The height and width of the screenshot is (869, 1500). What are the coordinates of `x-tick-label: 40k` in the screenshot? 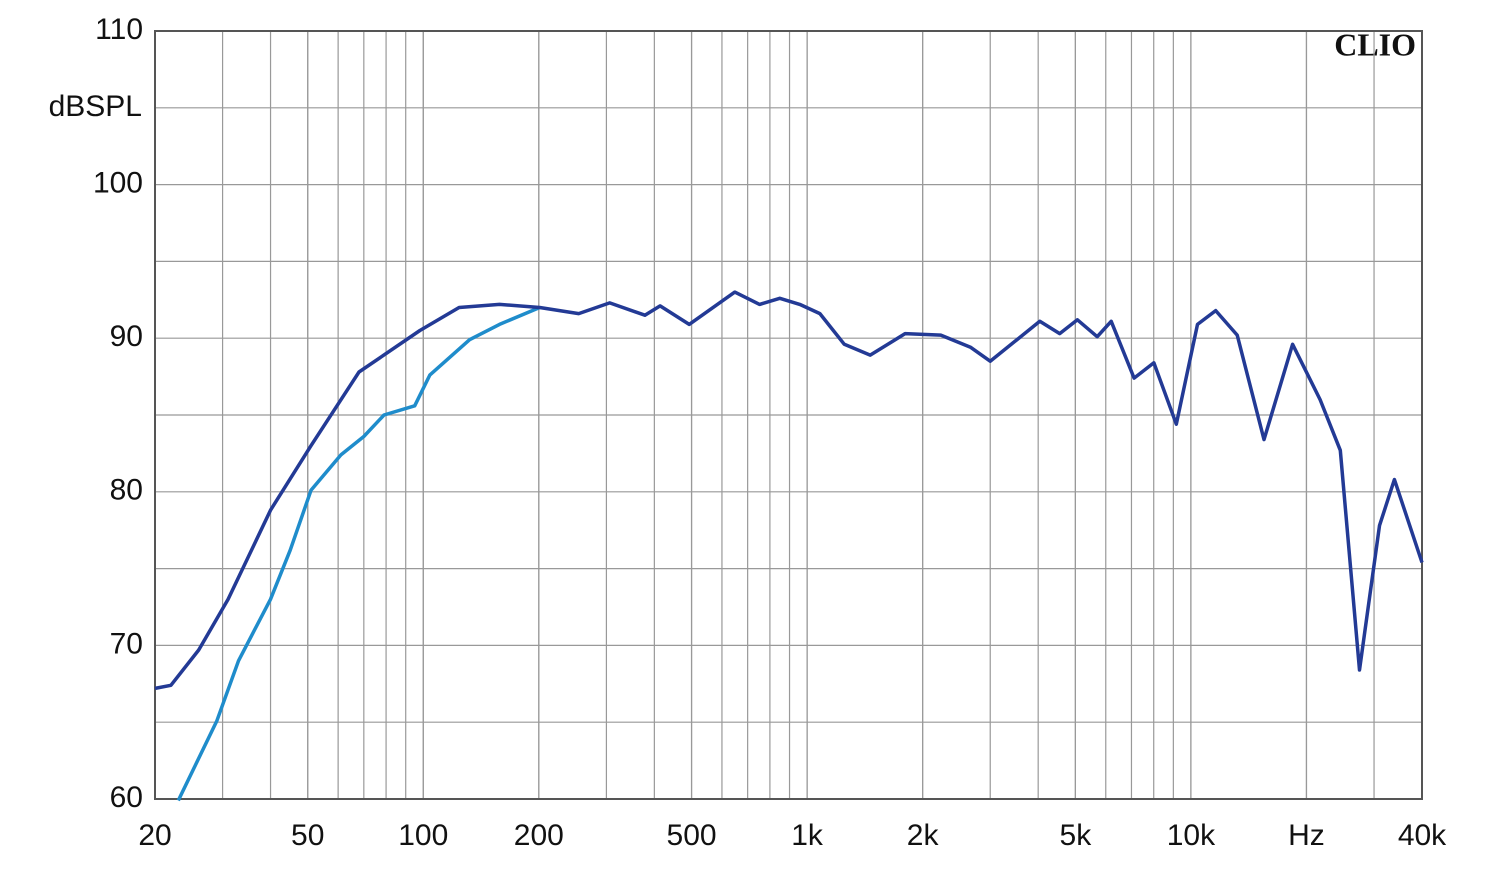 It's located at (1422, 835).